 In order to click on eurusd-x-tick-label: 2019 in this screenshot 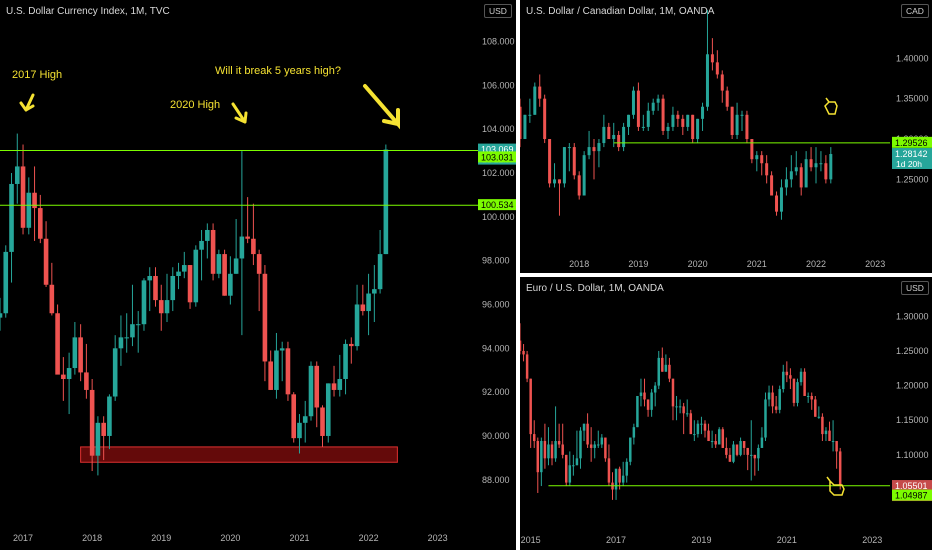, I will do `click(701, 540)`.